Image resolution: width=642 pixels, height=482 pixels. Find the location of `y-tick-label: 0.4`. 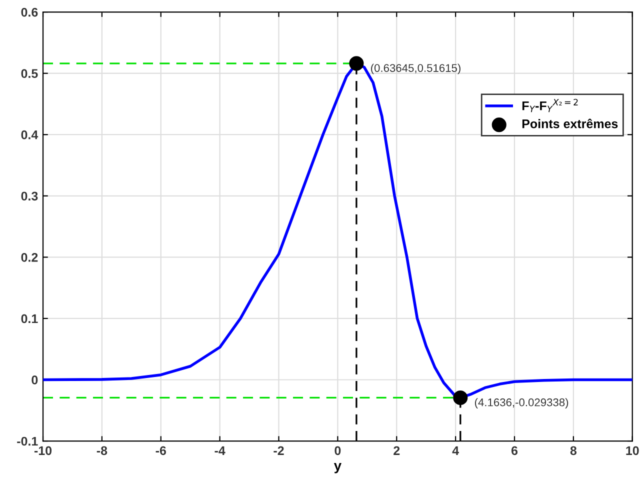

y-tick-label: 0.4 is located at coordinates (29, 135).